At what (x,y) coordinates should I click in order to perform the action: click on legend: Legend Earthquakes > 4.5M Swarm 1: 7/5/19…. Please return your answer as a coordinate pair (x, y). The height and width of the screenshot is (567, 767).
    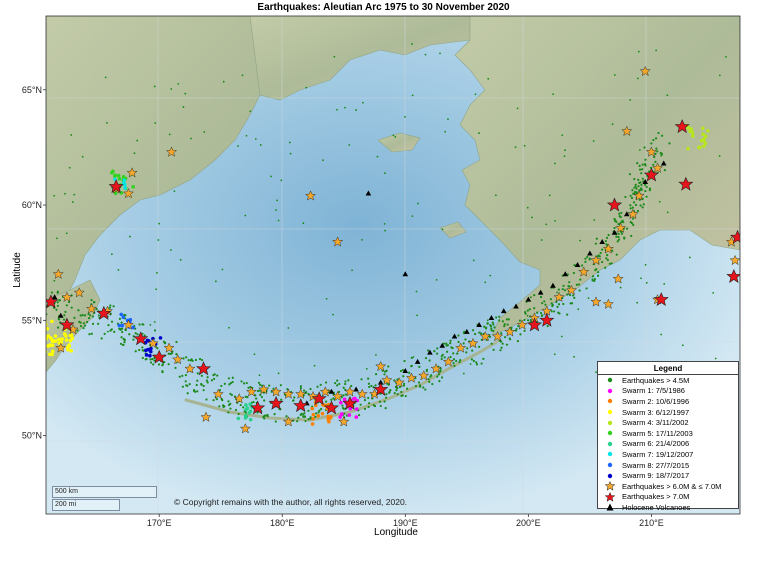
    Looking at the image, I should click on (668, 436).